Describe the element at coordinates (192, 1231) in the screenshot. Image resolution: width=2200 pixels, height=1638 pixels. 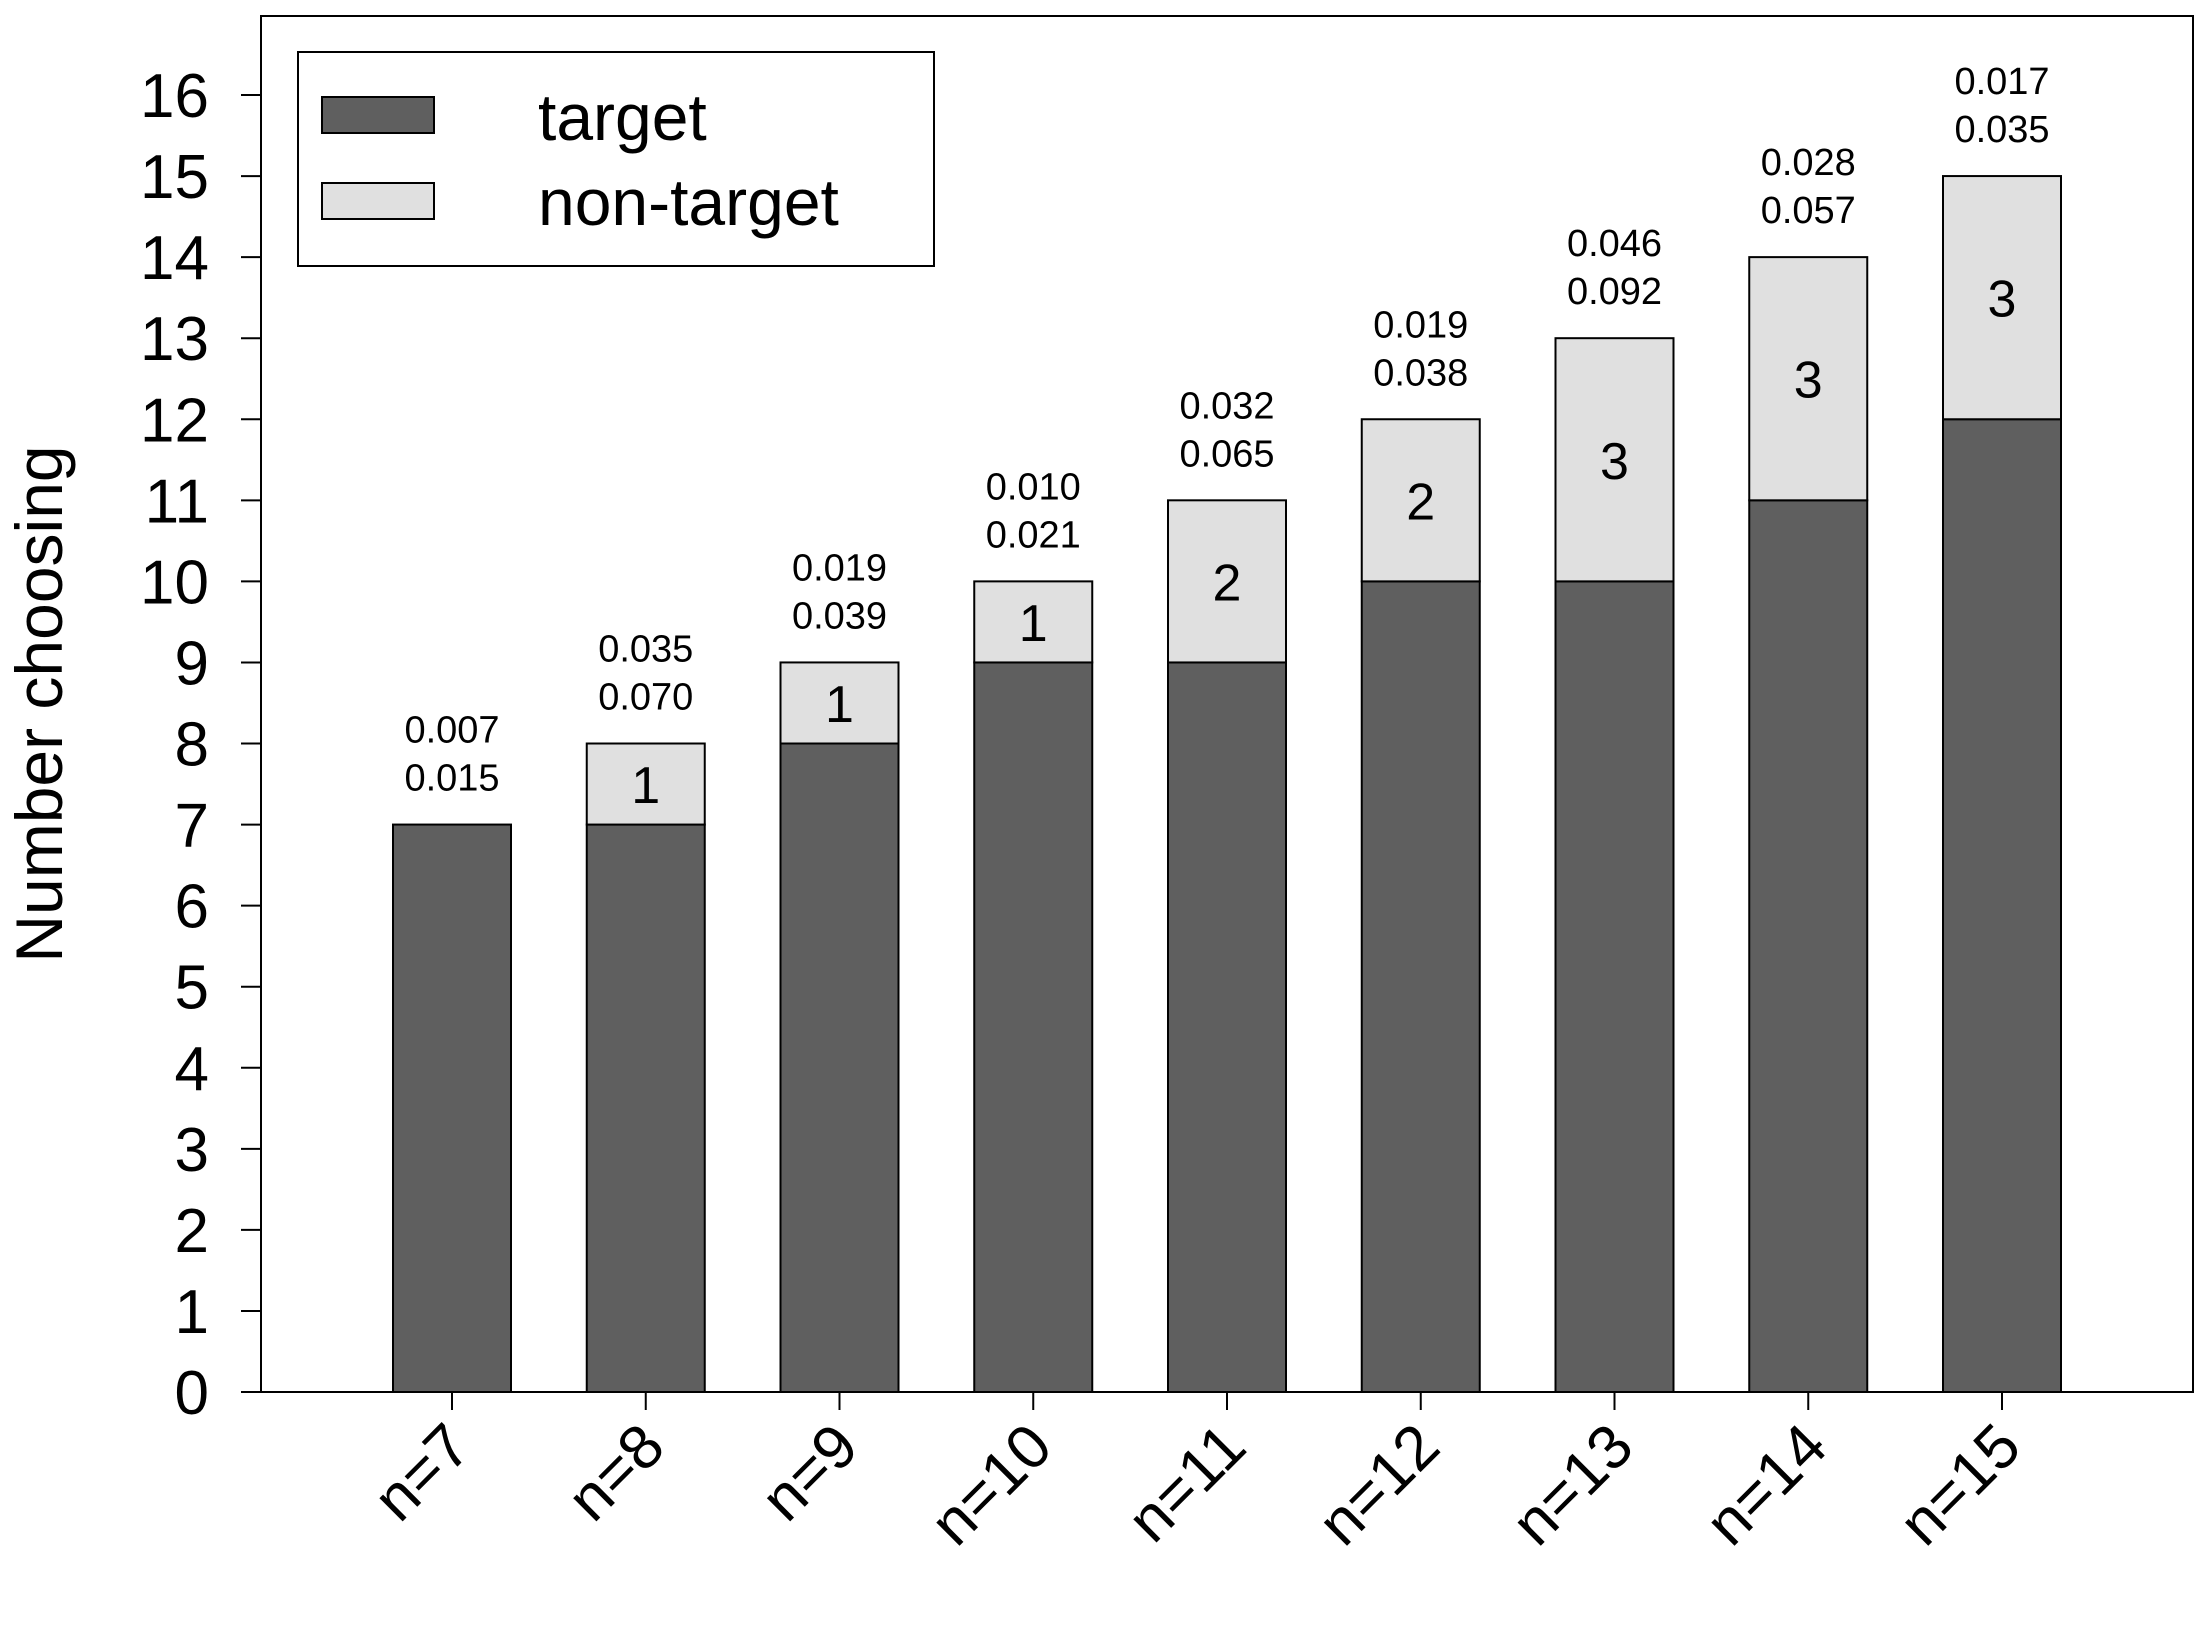
I see `y-tick-label: 2` at that location.